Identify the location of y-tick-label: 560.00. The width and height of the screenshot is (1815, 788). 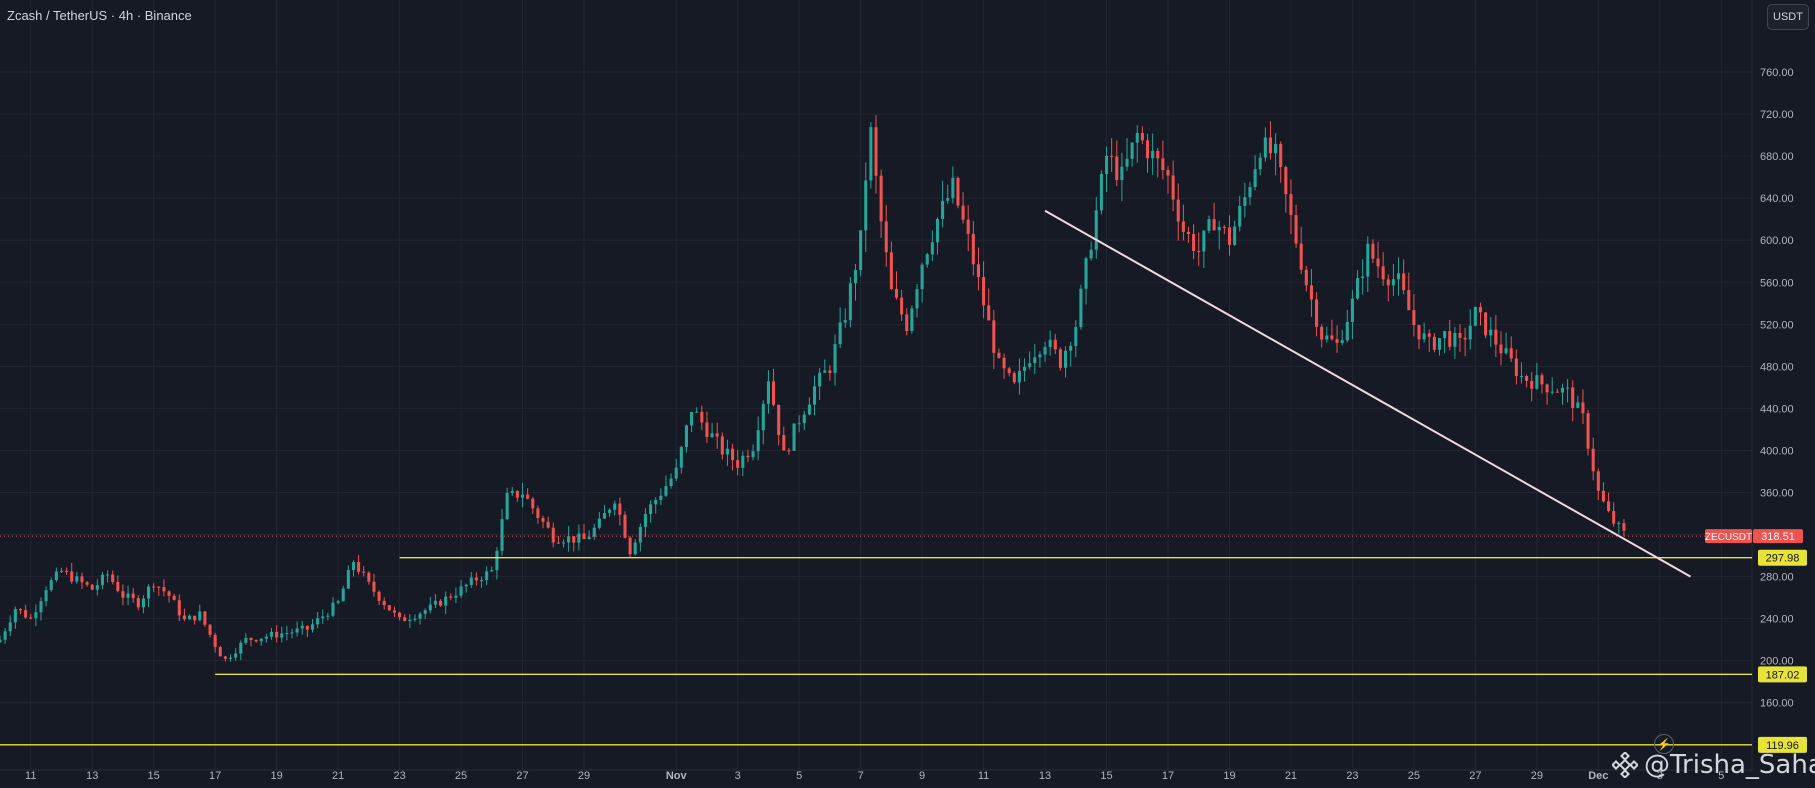
(1777, 283).